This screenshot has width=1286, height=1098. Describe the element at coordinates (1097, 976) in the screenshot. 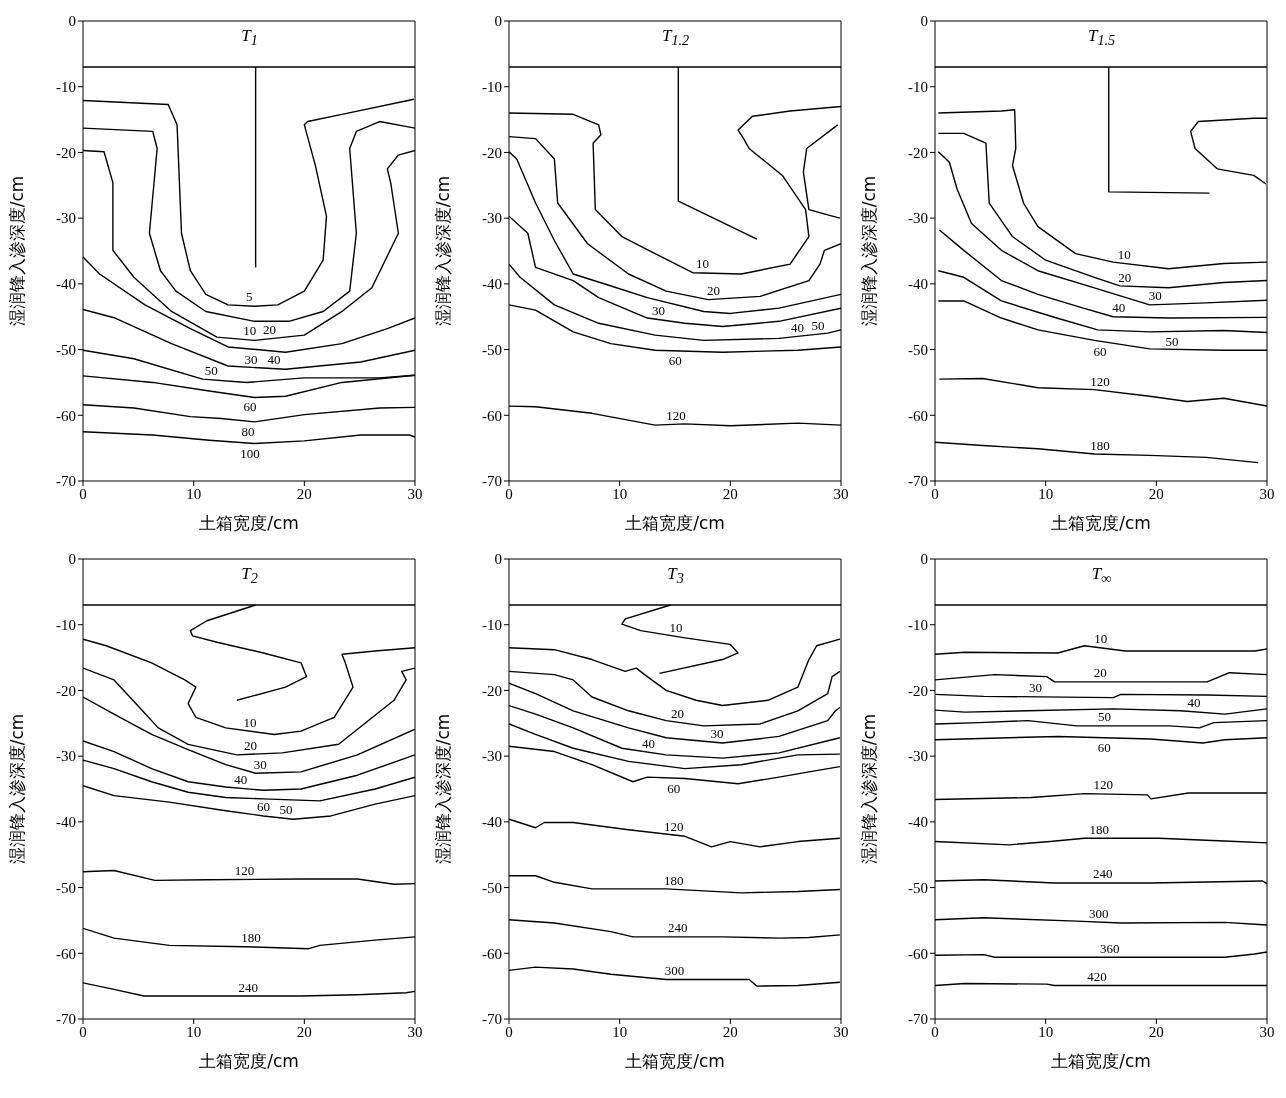

I see `series-label: 420` at that location.